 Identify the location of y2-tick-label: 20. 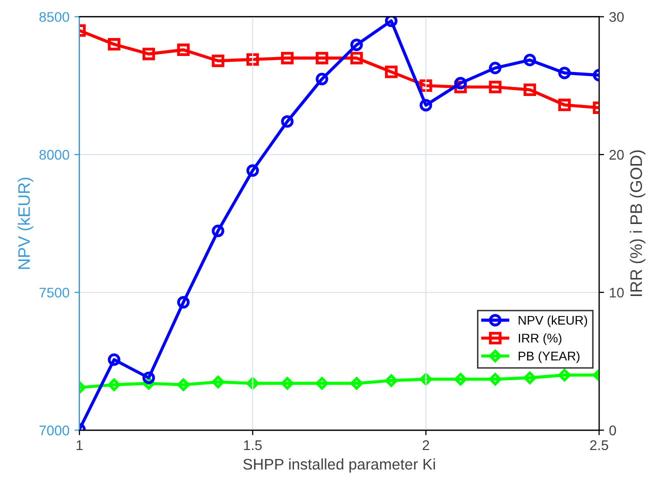
(617, 155).